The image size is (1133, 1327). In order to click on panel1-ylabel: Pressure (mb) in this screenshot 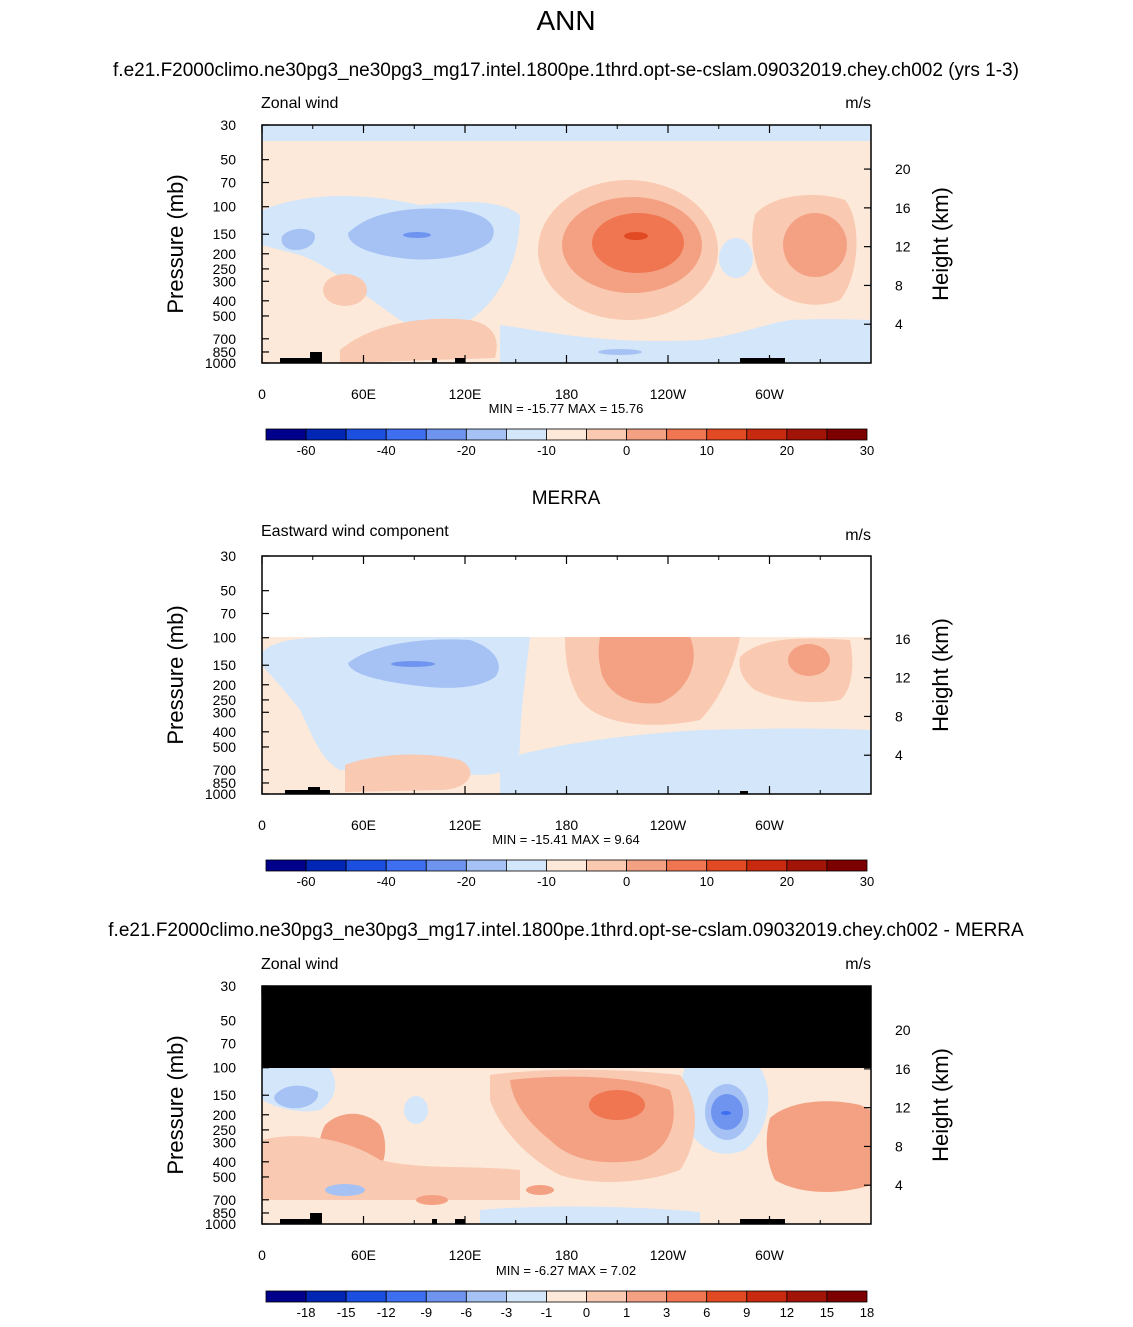, I will do `click(175, 243)`.